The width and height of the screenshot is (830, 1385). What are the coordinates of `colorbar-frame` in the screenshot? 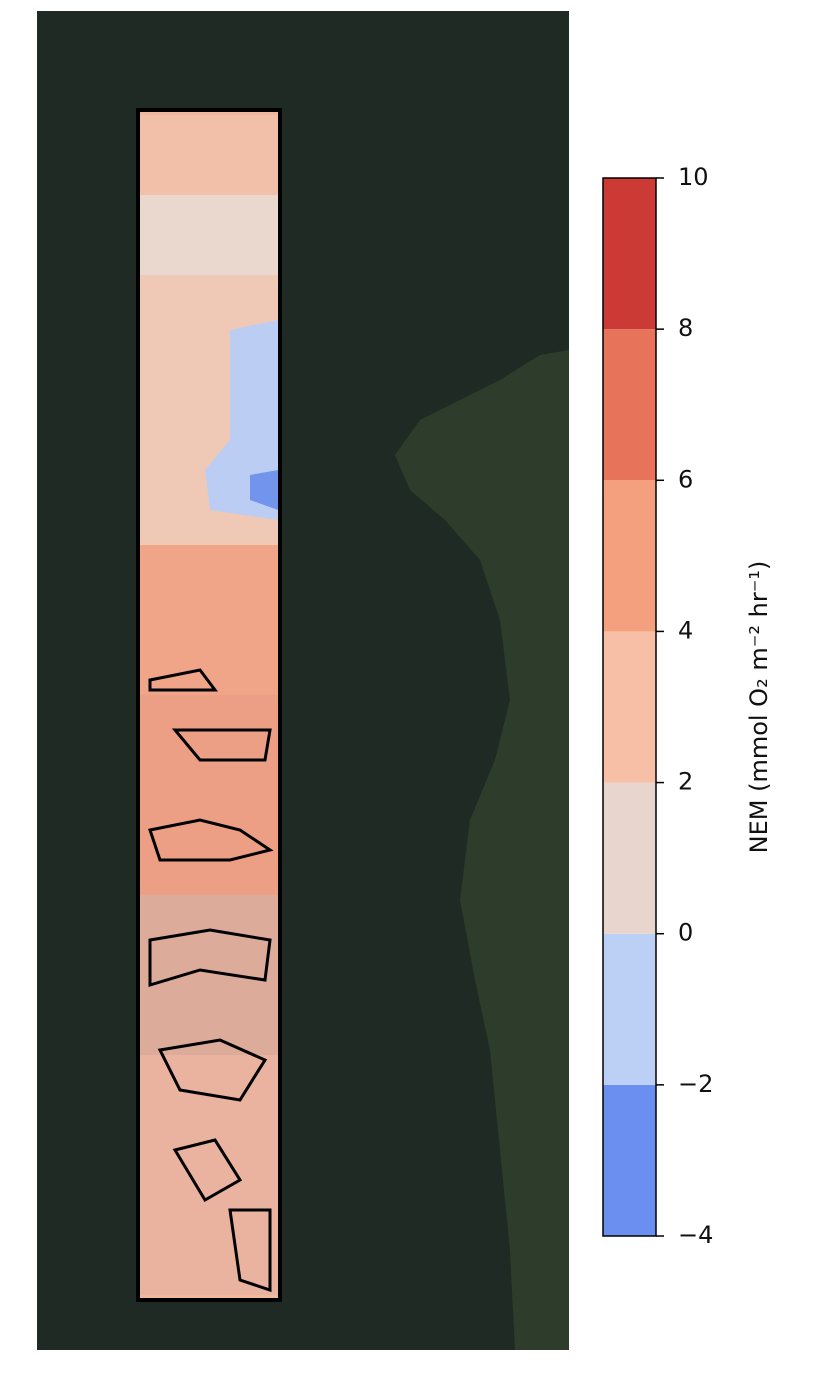 It's located at (629, 707).